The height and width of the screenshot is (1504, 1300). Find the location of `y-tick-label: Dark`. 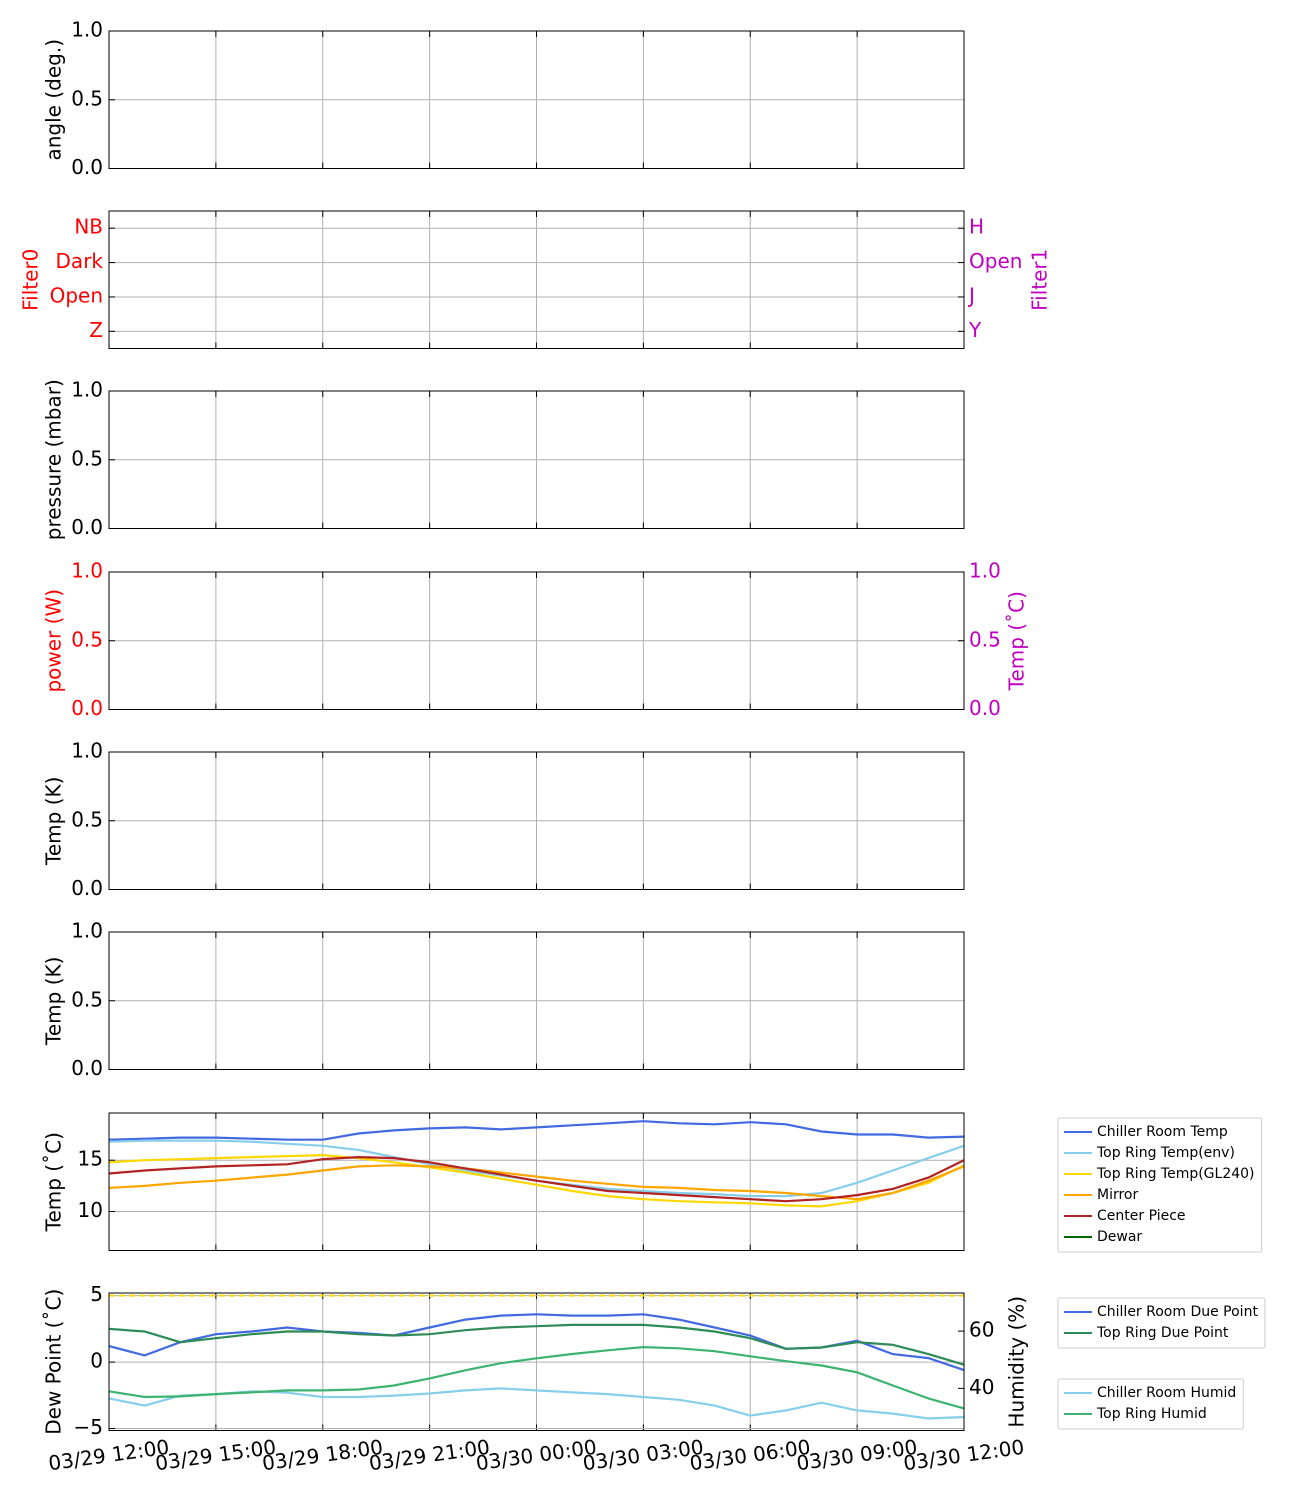

y-tick-label: Dark is located at coordinates (80, 261).